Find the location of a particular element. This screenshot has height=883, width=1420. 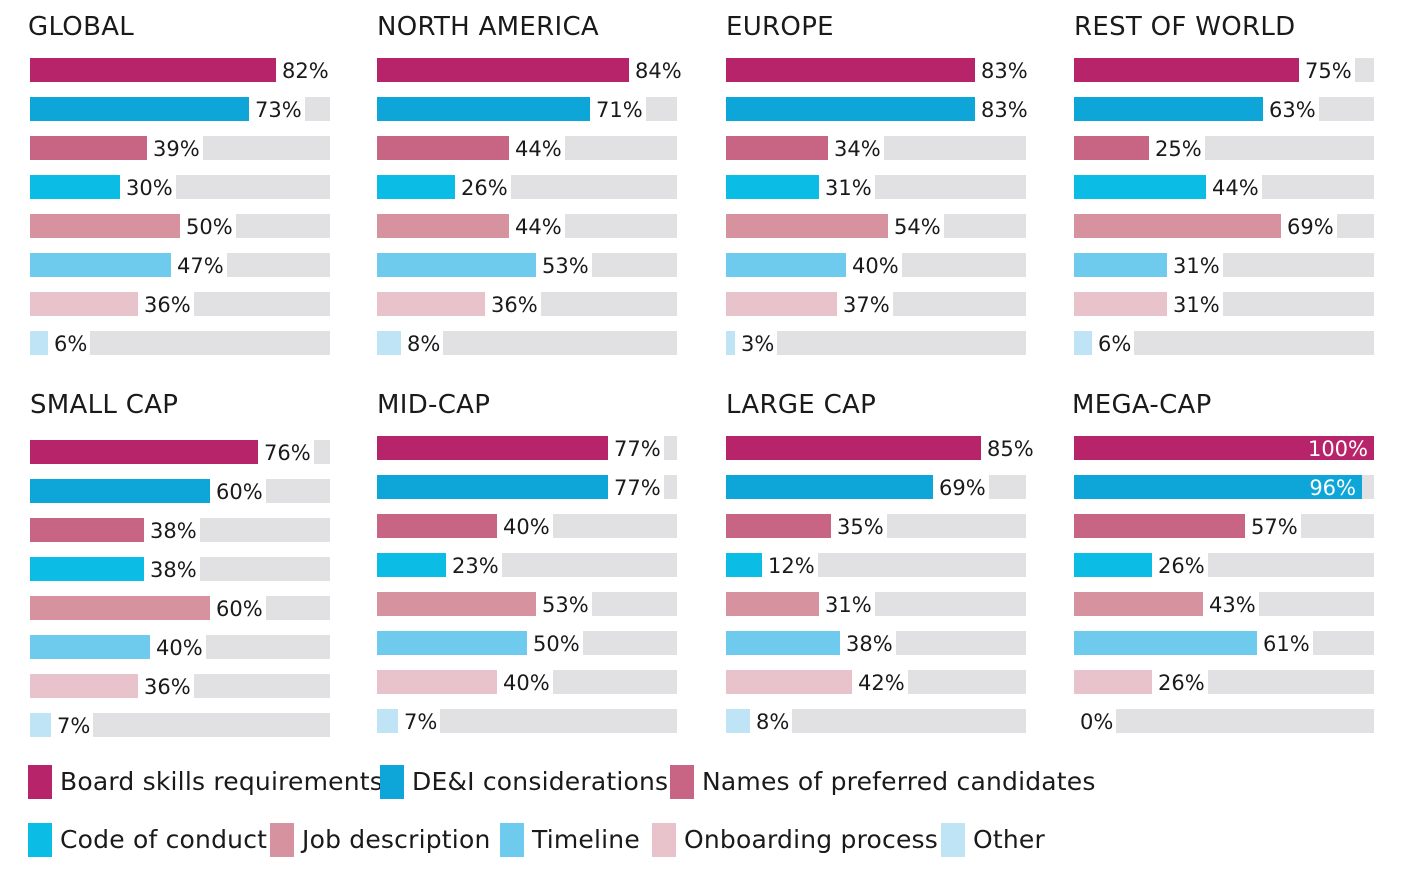

chart-title: SMALL CAP is located at coordinates (104, 405).